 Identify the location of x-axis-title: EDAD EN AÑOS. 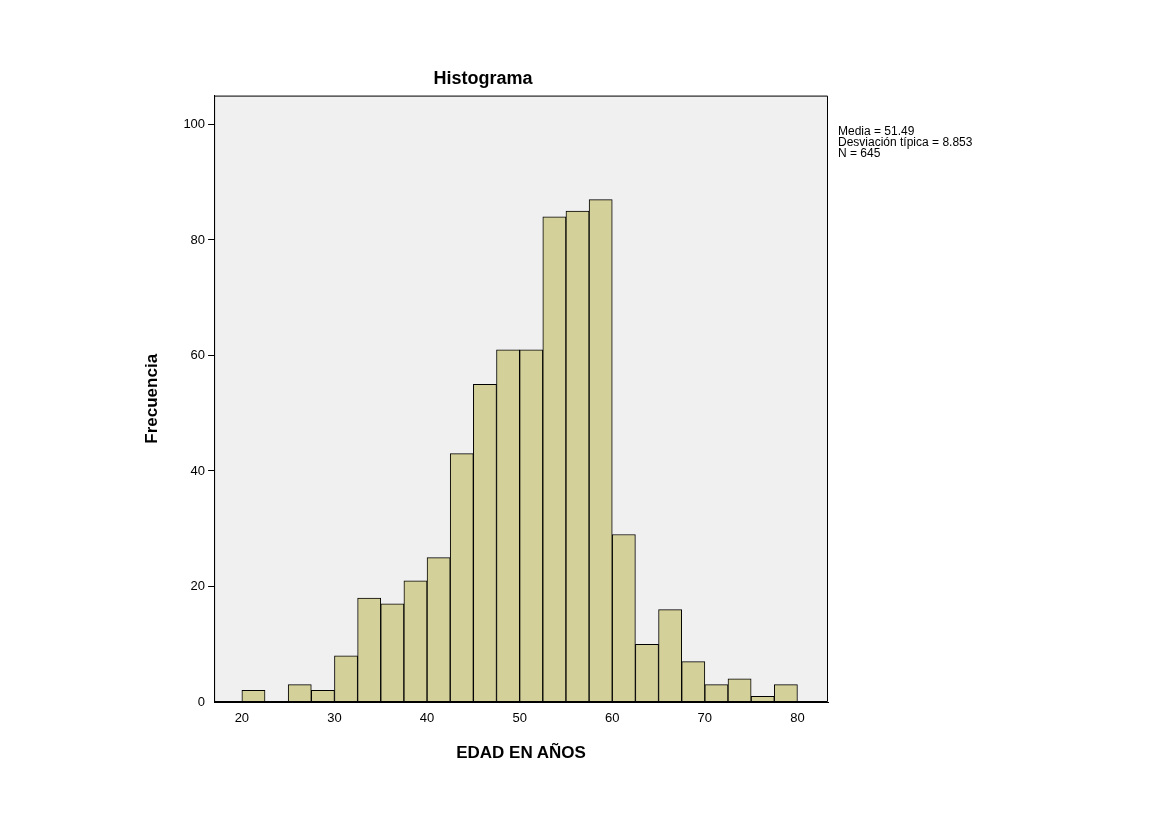
(521, 752).